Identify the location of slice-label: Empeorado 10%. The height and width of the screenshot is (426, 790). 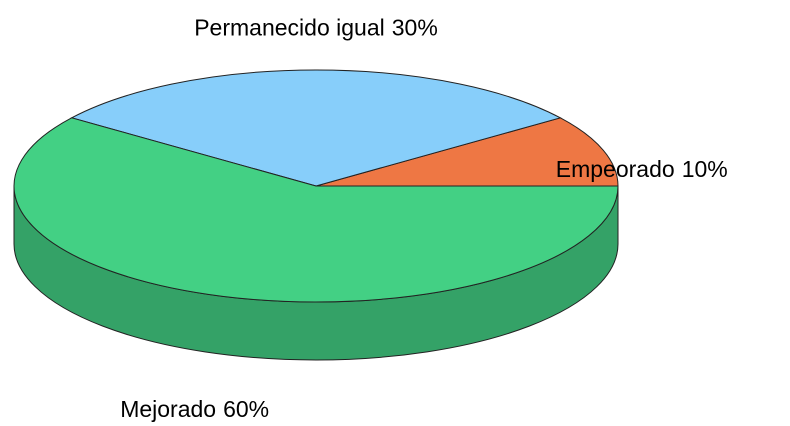
(642, 169).